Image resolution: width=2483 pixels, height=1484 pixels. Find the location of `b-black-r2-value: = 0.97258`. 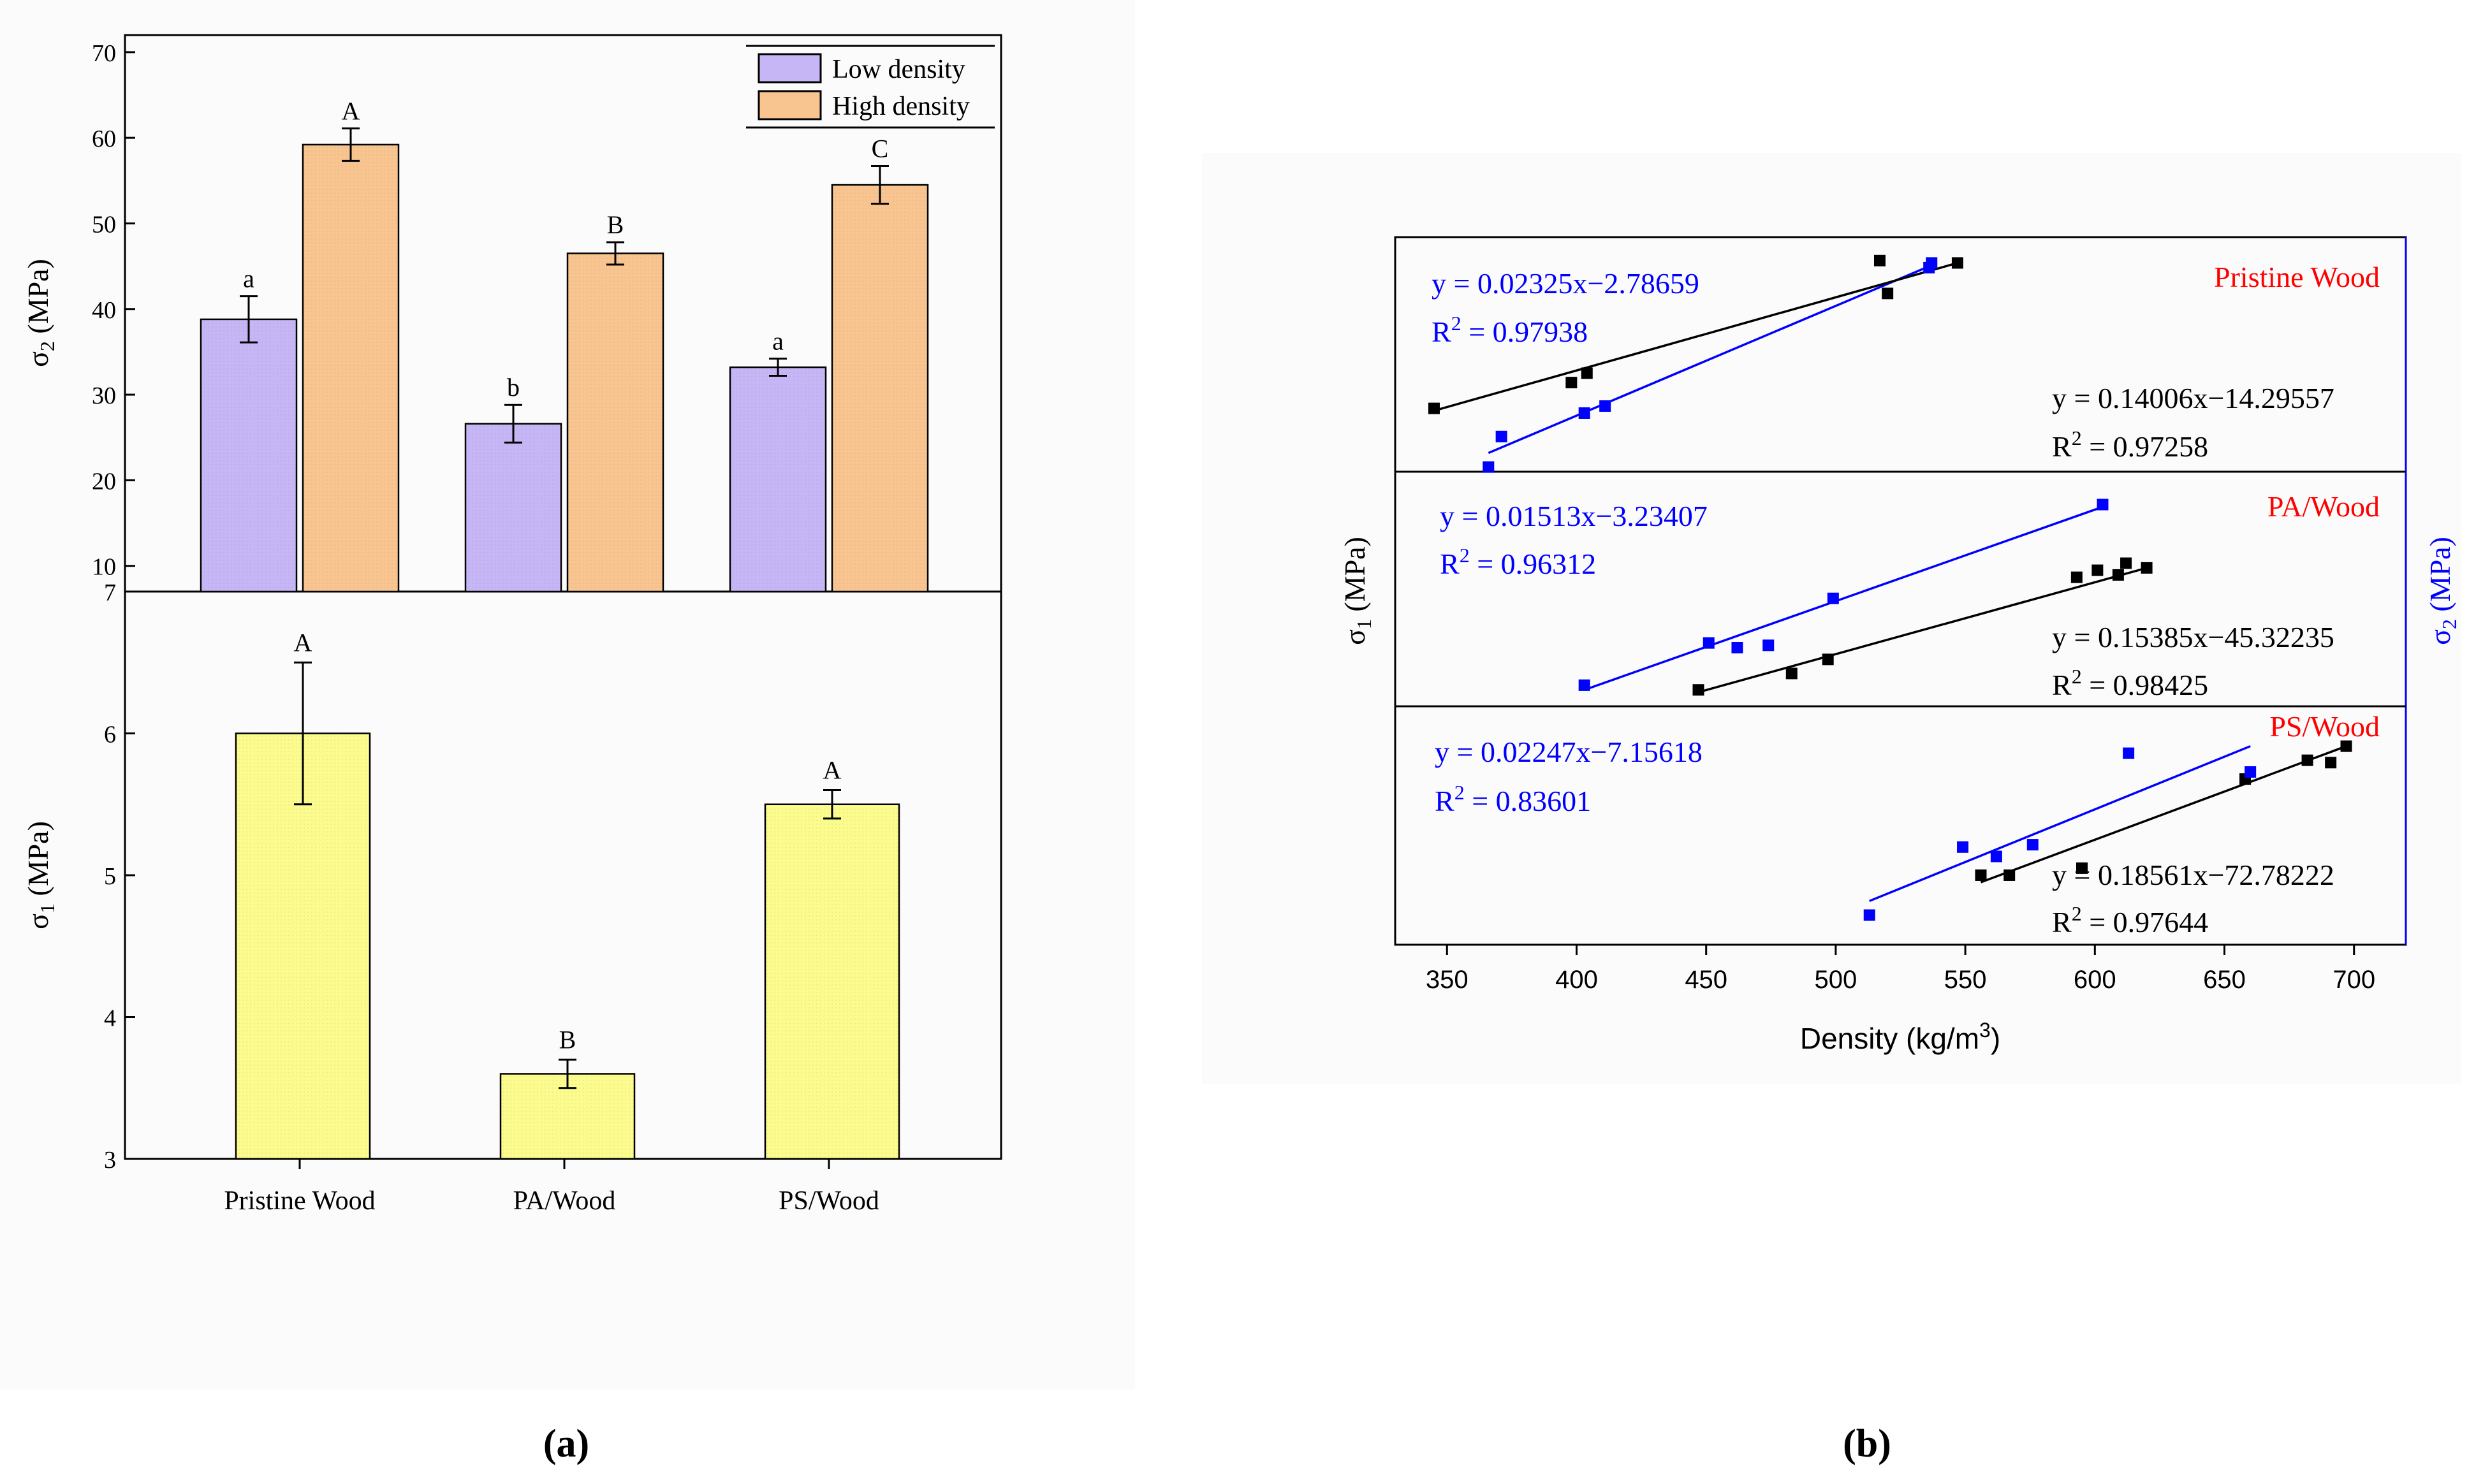

b-black-r2-value: = 0.97258 is located at coordinates (2145, 446).